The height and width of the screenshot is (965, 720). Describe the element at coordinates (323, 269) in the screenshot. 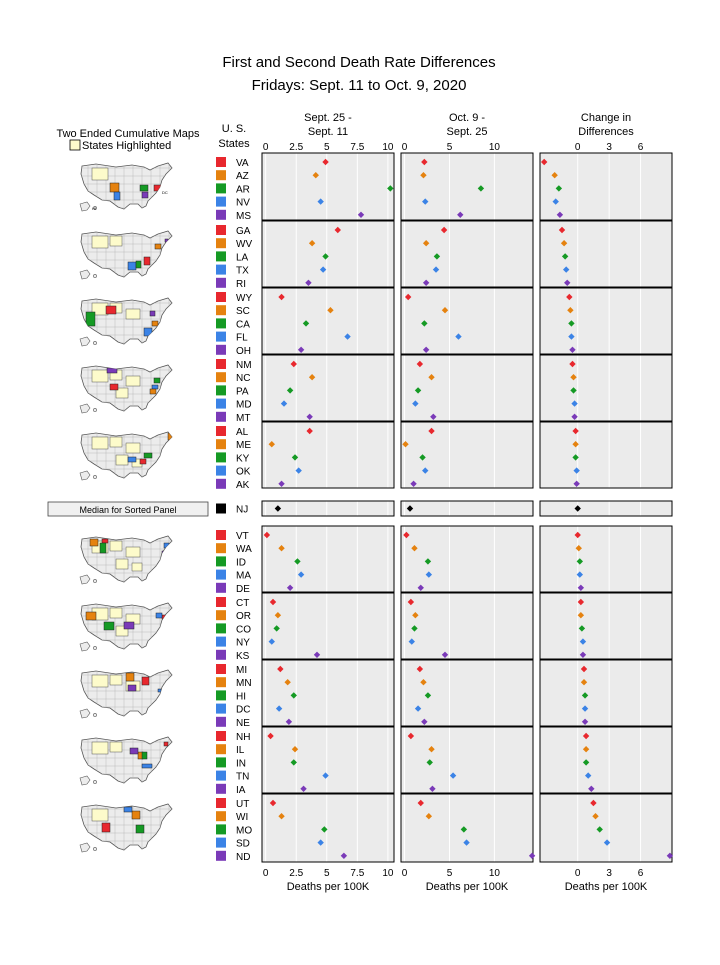

I see `point-tx` at that location.